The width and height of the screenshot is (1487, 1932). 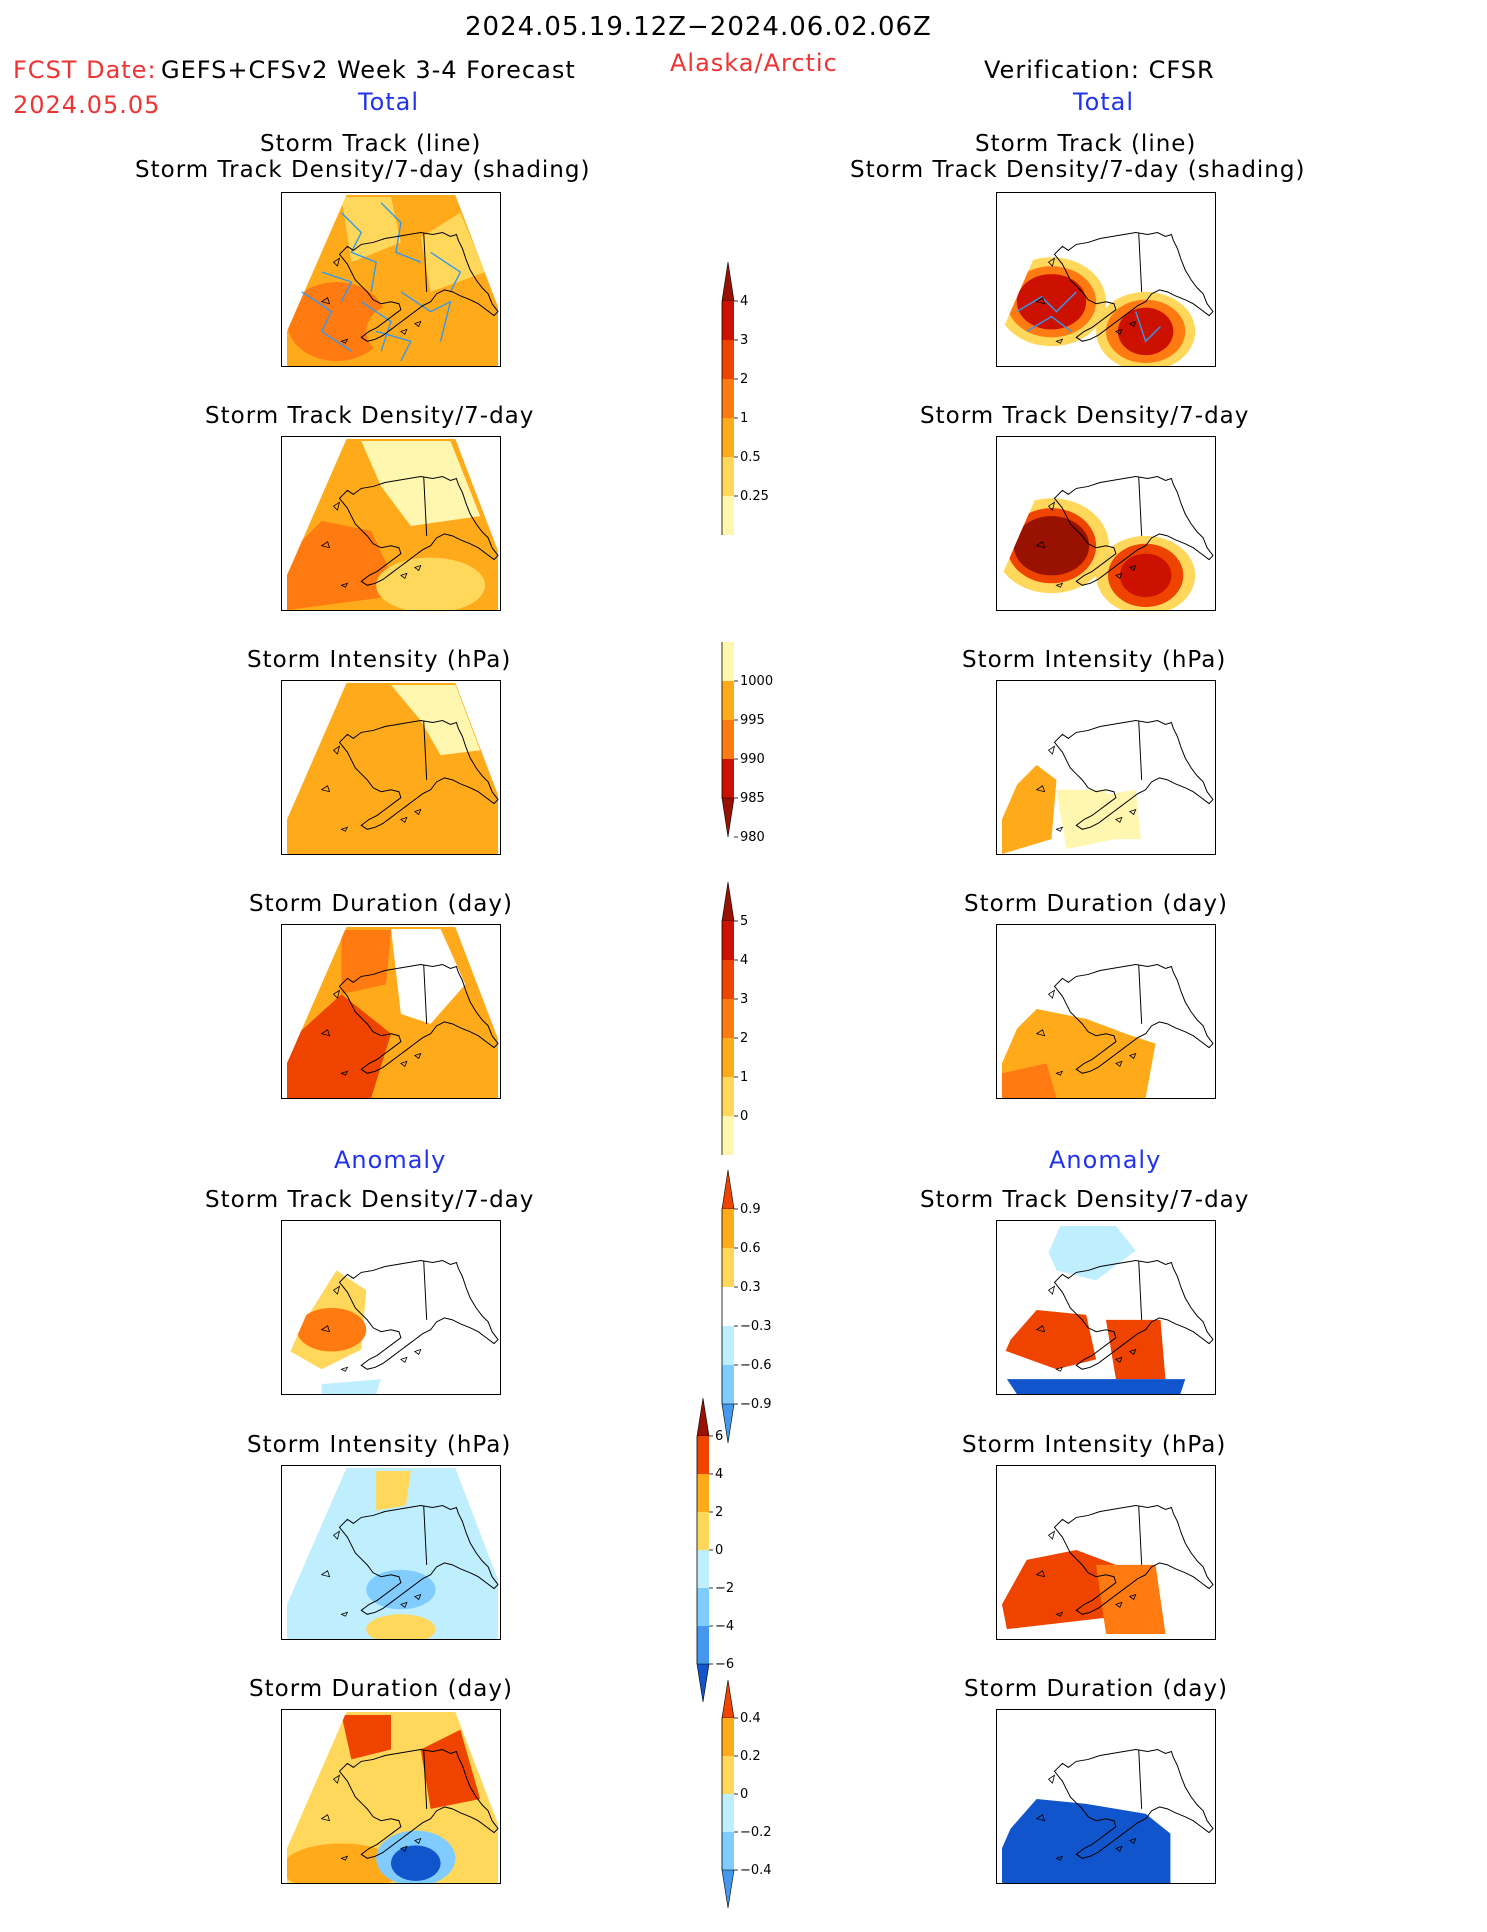 I want to click on colorbar-intensity: 1000 995 990 985 980, so click(x=755, y=751).